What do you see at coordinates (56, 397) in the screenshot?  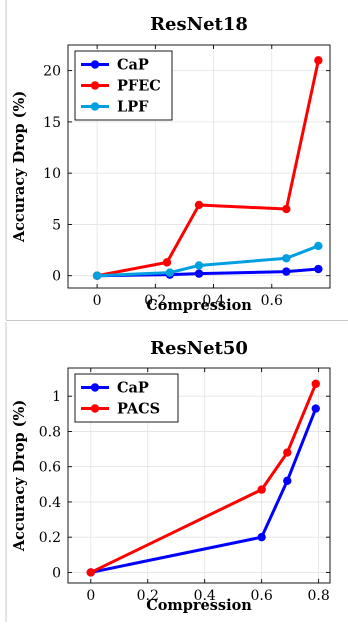 I see `y-tick-label: 1` at bounding box center [56, 397].